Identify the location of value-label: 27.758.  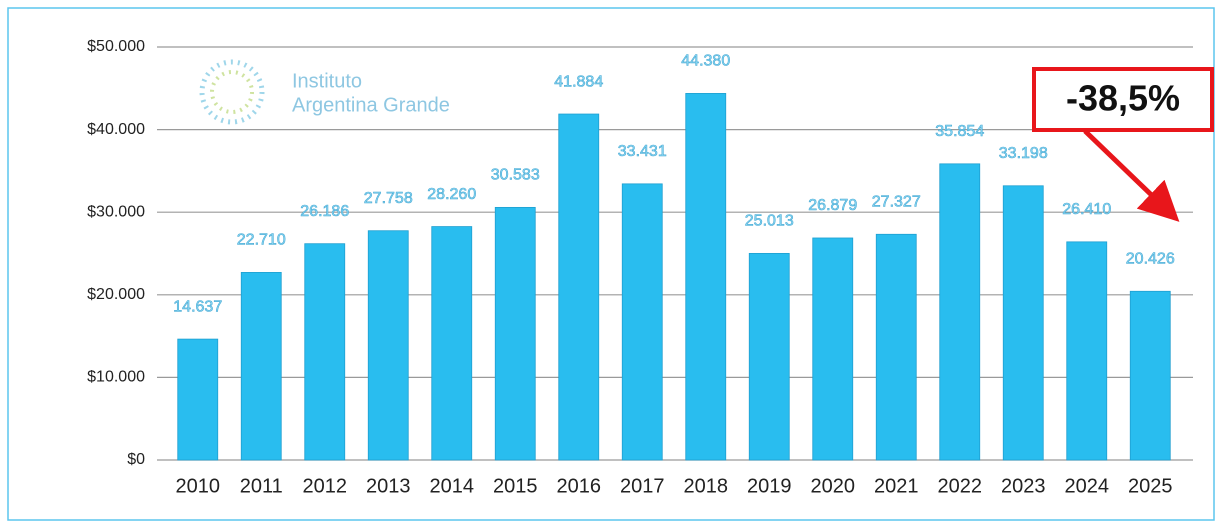
(388, 198).